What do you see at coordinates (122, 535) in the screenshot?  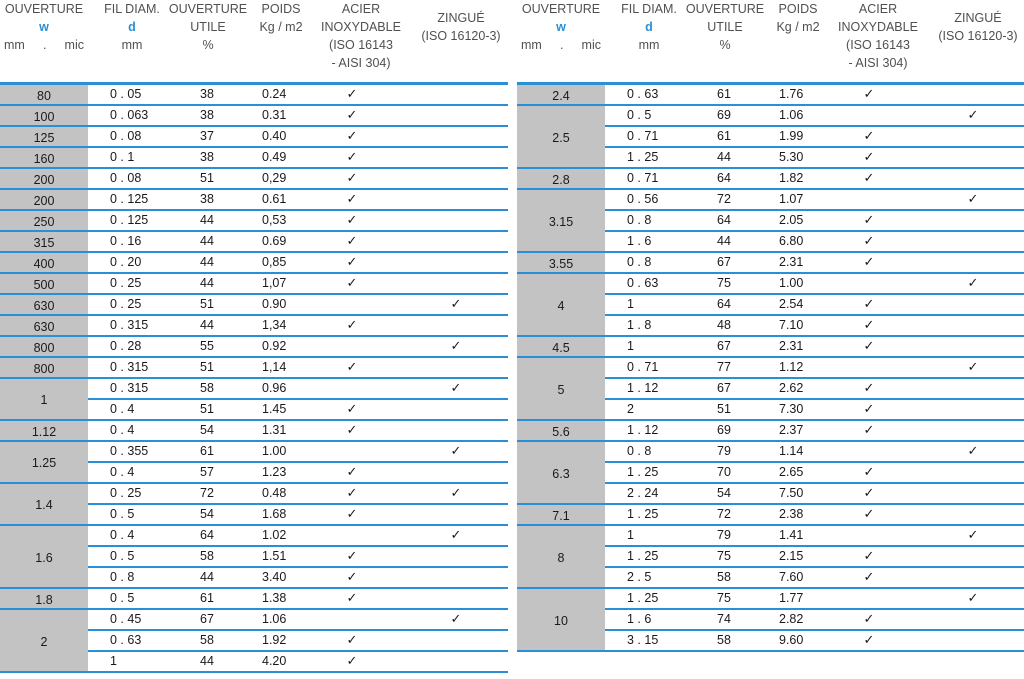 I see `wire-diameter: 0 . 4` at bounding box center [122, 535].